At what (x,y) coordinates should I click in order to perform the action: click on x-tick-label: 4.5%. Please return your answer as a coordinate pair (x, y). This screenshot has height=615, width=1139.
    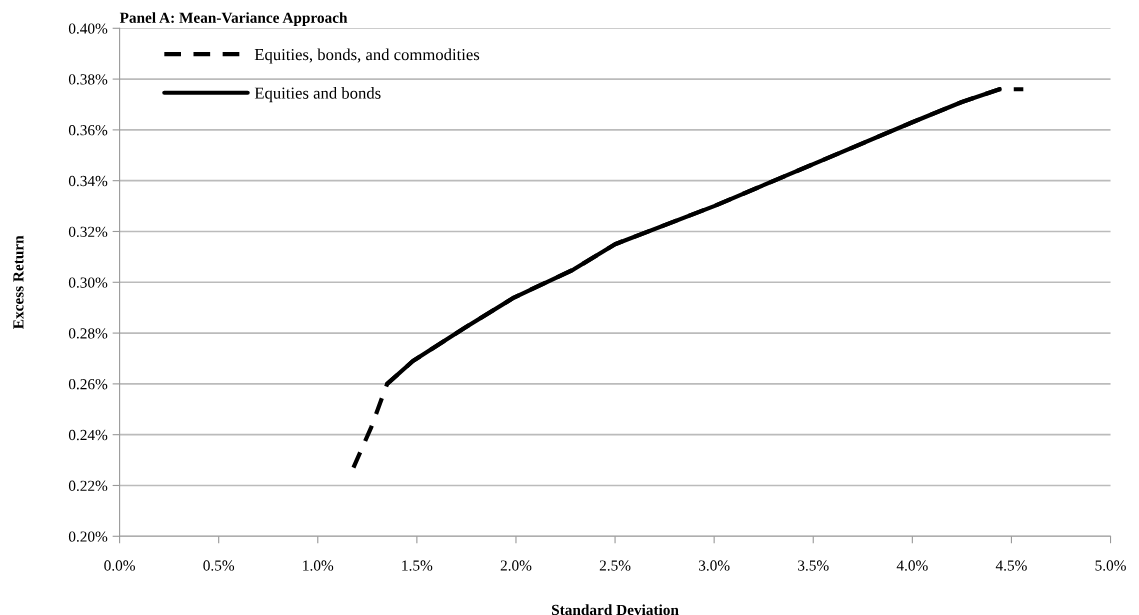
    Looking at the image, I should click on (1011, 565).